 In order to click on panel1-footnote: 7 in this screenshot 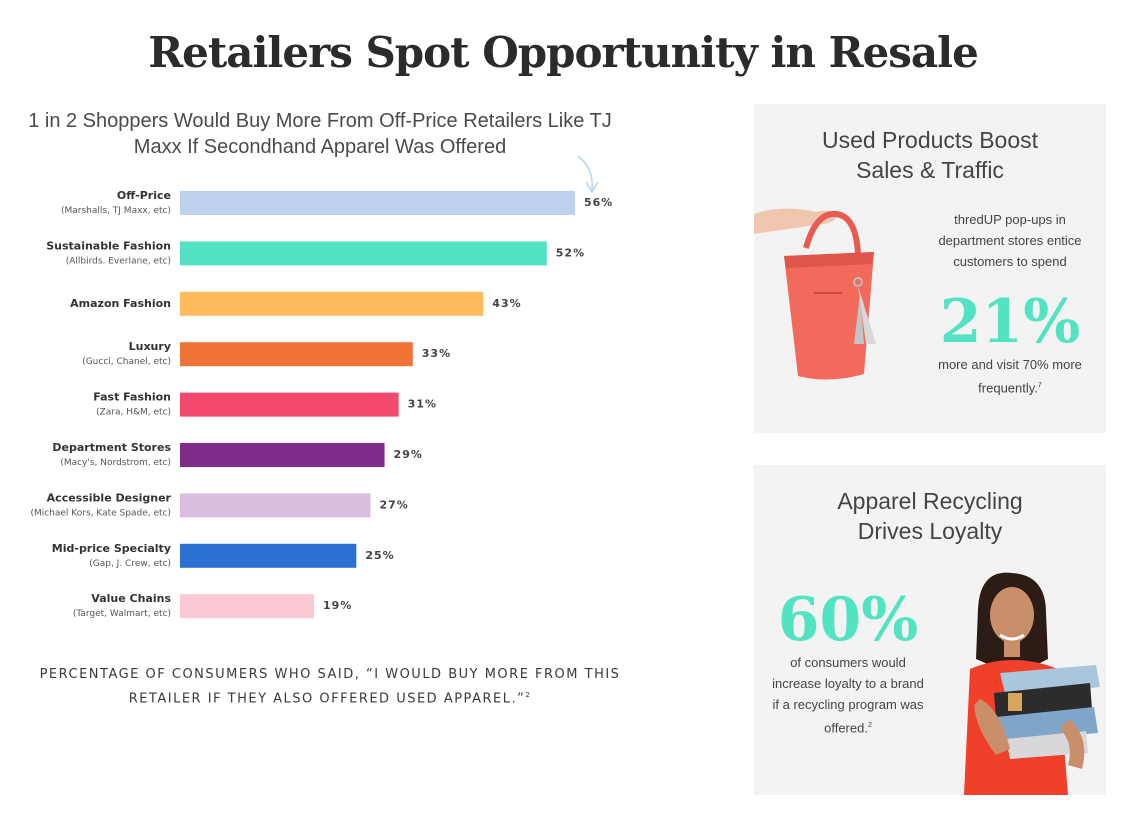, I will do `click(1039, 385)`.